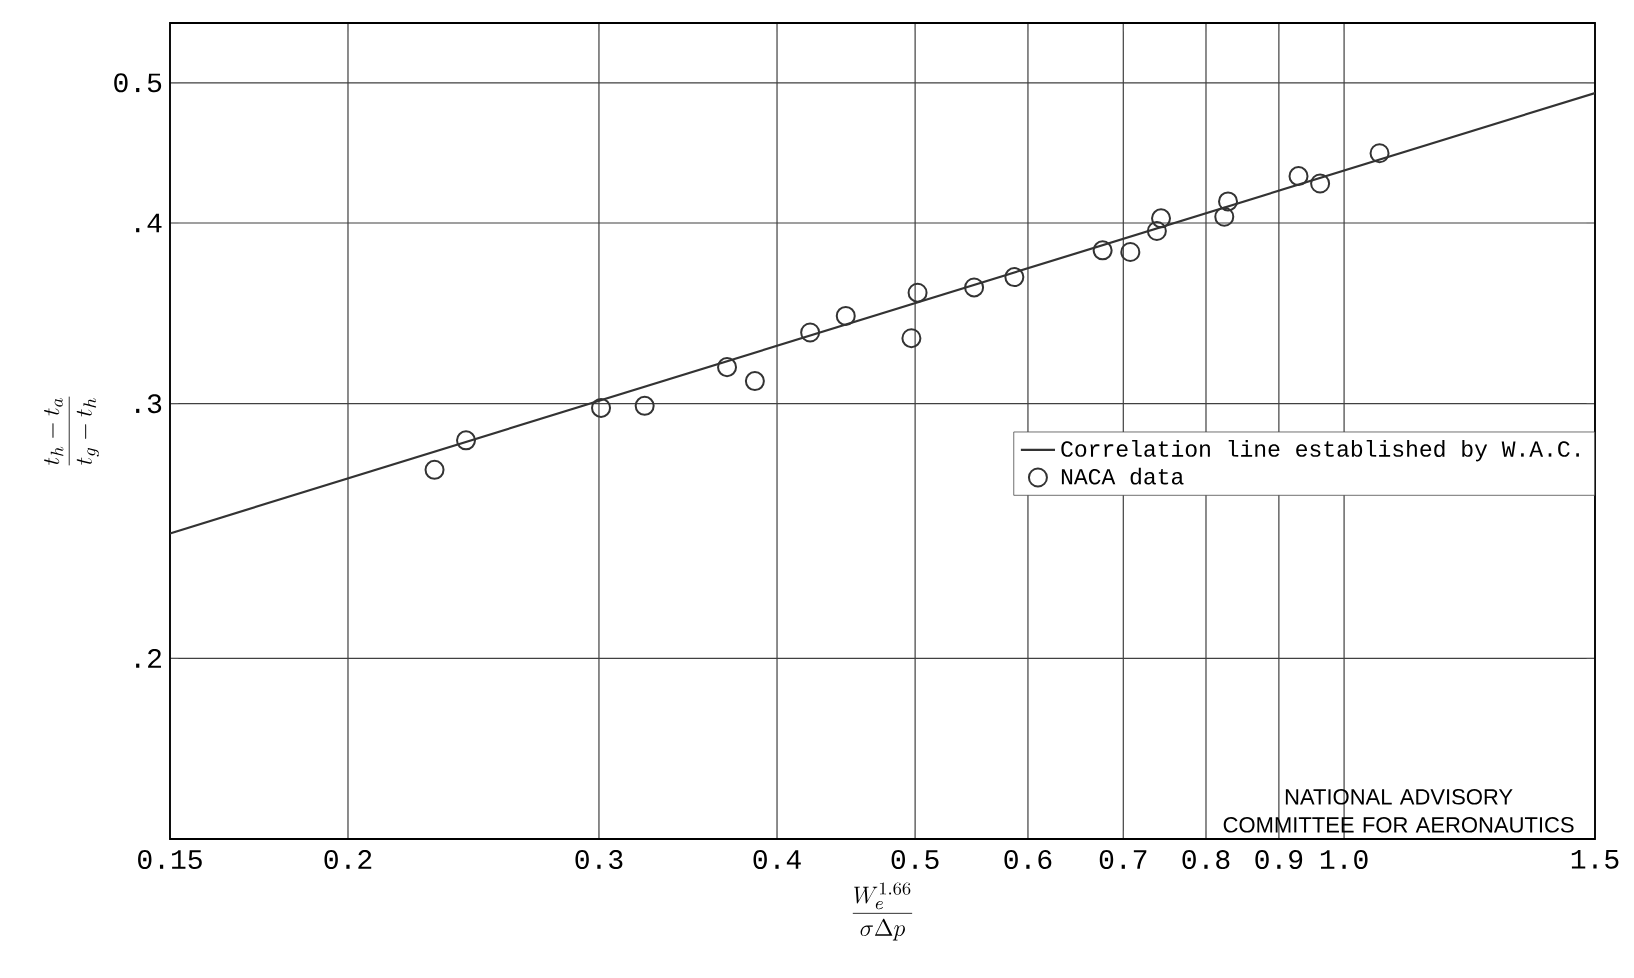 This screenshot has height=978, width=1634. What do you see at coordinates (170, 860) in the screenshot?
I see `x-tick-label: 0.15` at bounding box center [170, 860].